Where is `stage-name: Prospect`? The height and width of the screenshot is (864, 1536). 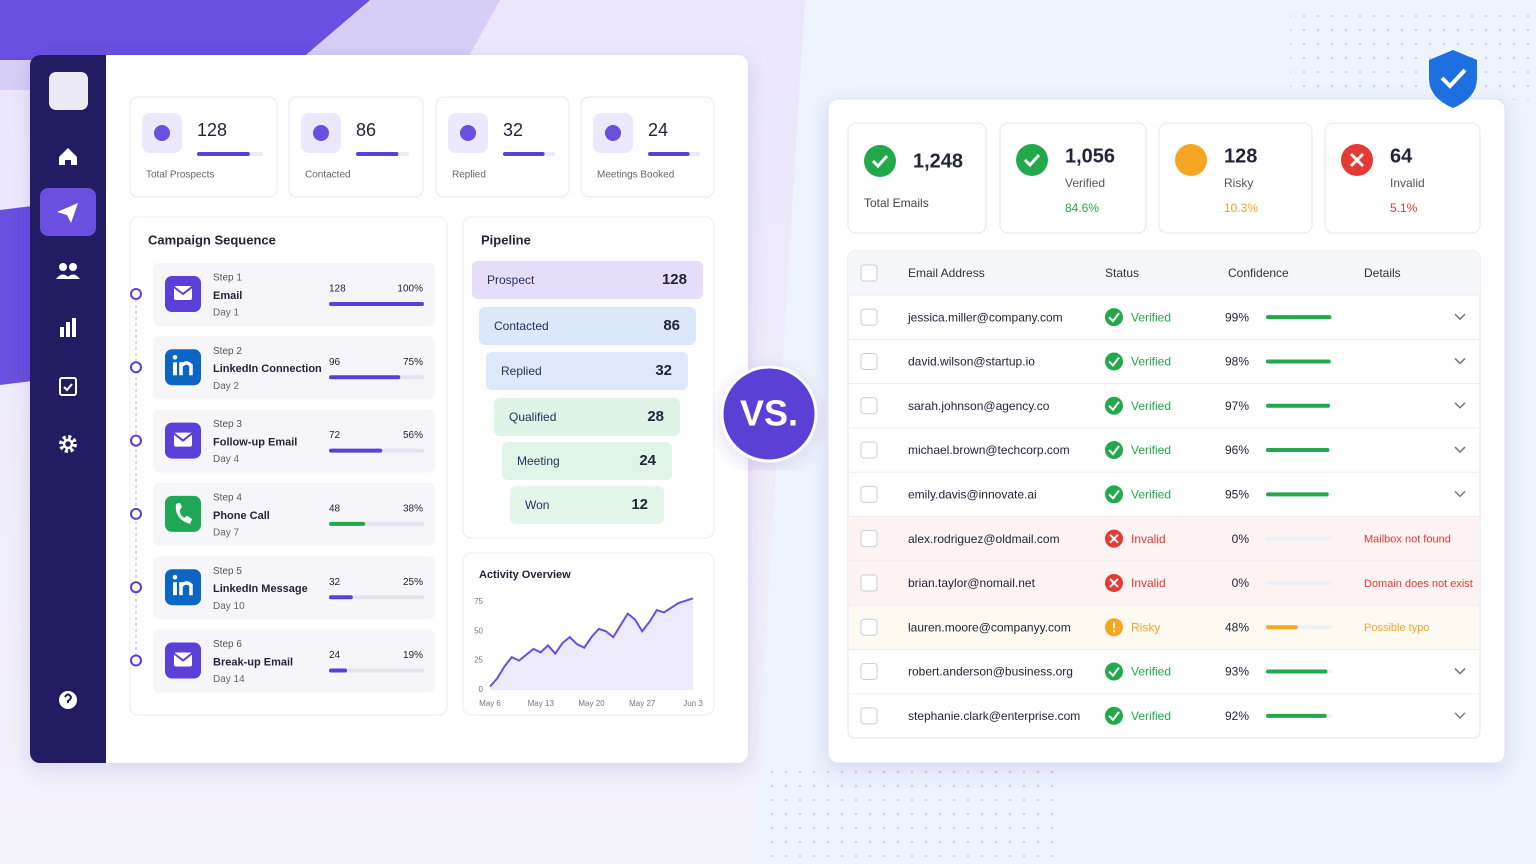 stage-name: Prospect is located at coordinates (511, 280).